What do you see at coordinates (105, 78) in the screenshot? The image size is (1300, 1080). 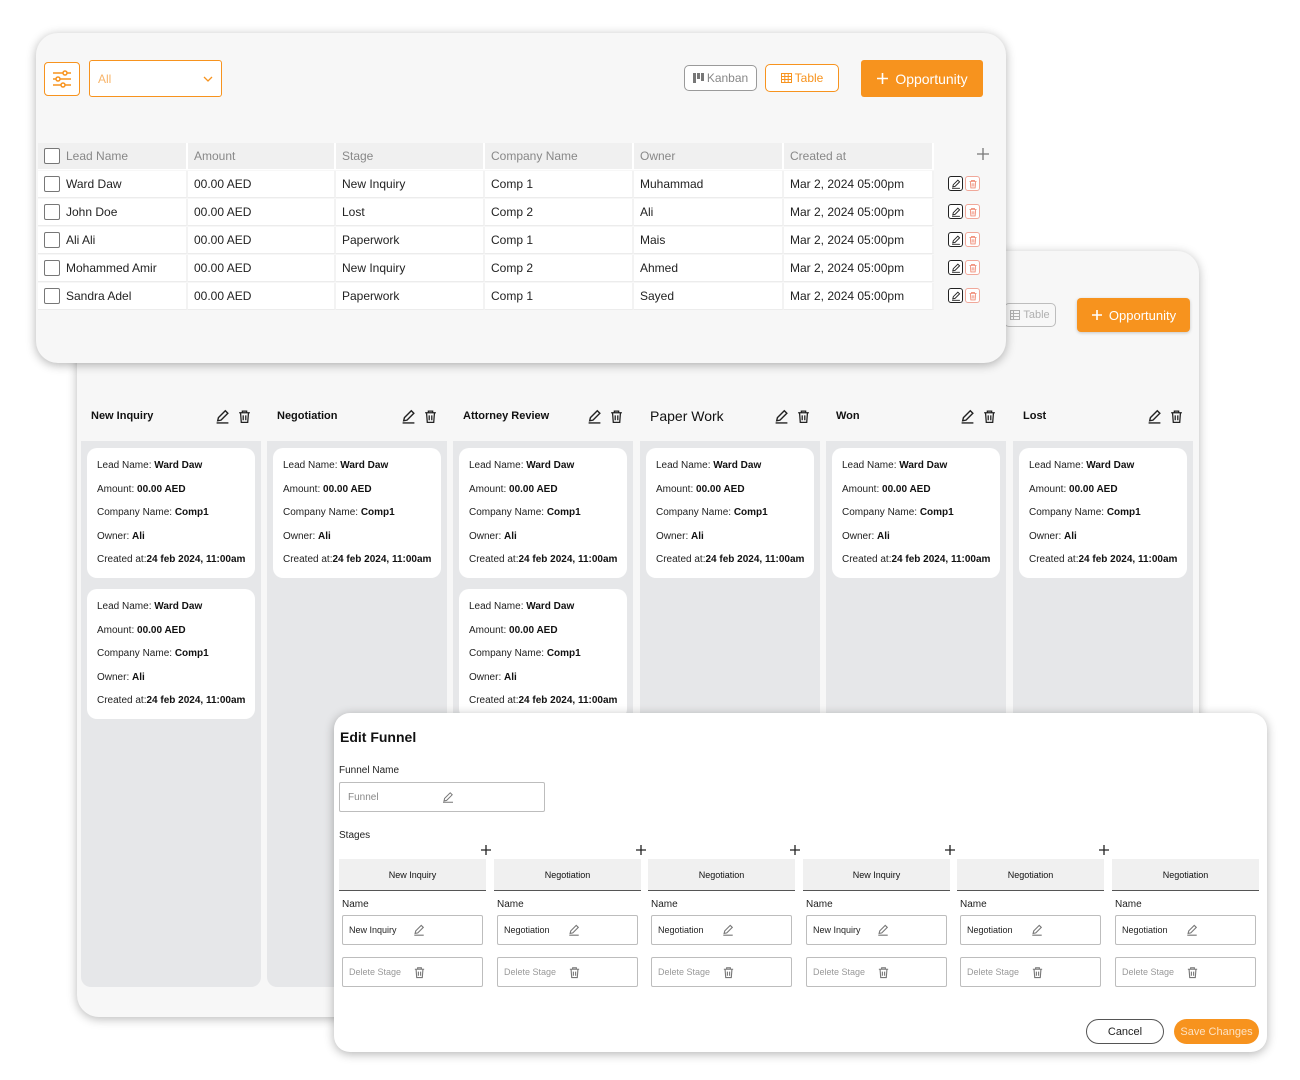 I see `funnel-select-value: All` at bounding box center [105, 78].